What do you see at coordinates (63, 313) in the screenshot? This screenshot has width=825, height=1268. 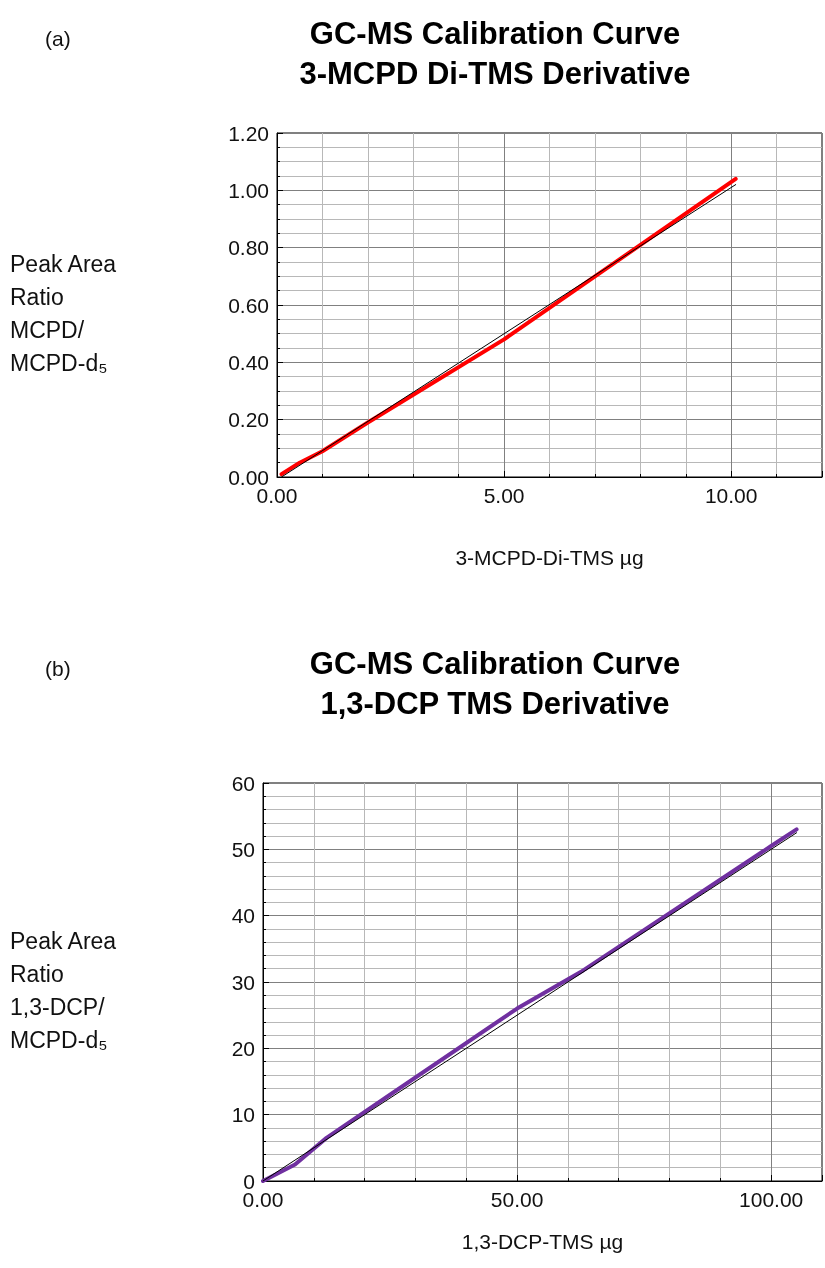 I see `y-axis-title: Peak Area Ratio MCPD/ MCPD-d₅` at bounding box center [63, 313].